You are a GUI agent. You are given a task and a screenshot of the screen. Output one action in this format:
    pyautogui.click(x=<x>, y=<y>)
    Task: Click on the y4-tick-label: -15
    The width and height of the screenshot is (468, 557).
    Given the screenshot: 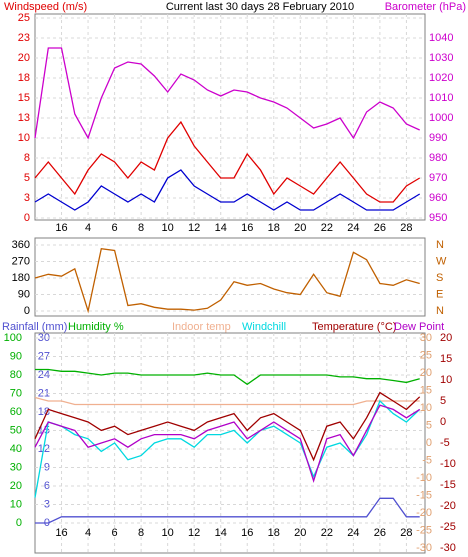 What is the action you would take?
    pyautogui.click(x=424, y=495)
    